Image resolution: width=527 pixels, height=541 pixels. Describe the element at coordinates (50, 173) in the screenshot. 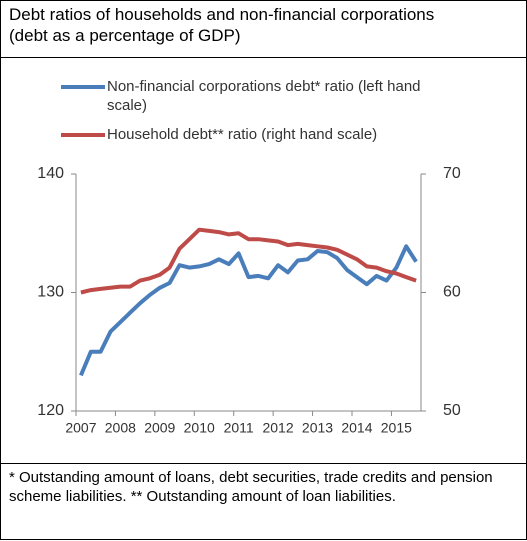

I see `y-tick-label: 140` at that location.